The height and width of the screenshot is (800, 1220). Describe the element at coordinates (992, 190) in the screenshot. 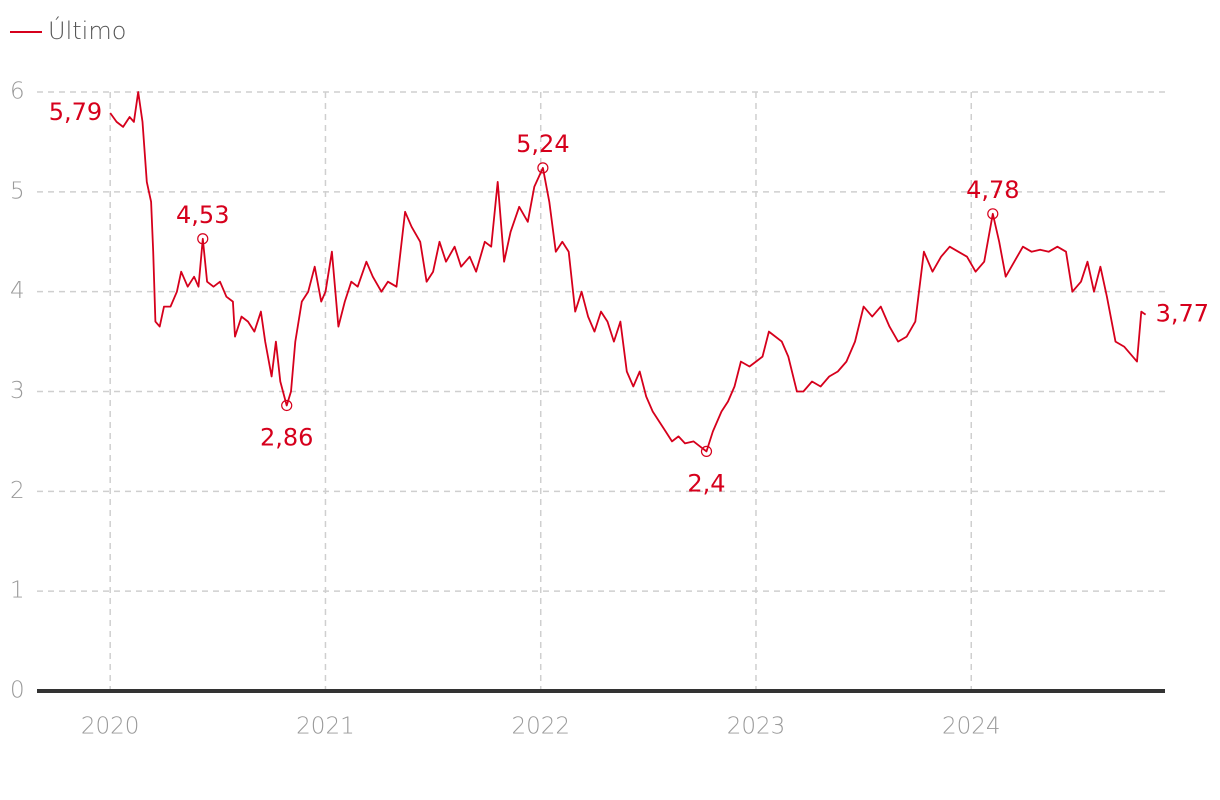

I see `annotation-label: 4,78` at that location.